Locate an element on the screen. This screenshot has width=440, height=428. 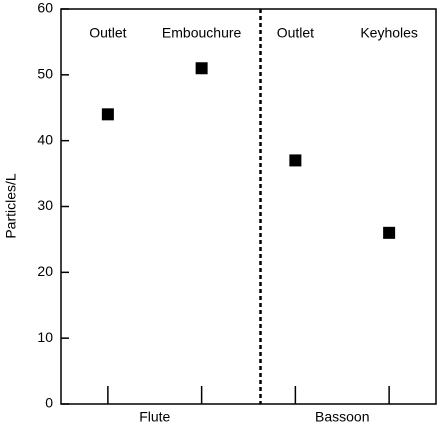
y-tick-label: 10 is located at coordinates (45, 337).